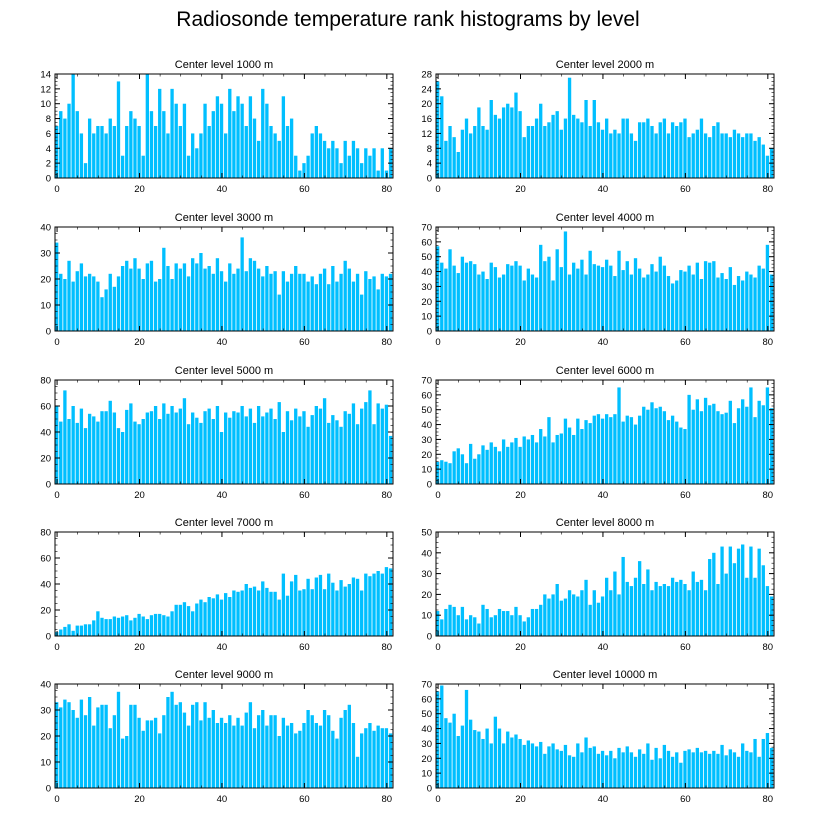 The width and height of the screenshot is (816, 824). Describe the element at coordinates (768, 799) in the screenshot. I see `x-tick-label: 80` at that location.